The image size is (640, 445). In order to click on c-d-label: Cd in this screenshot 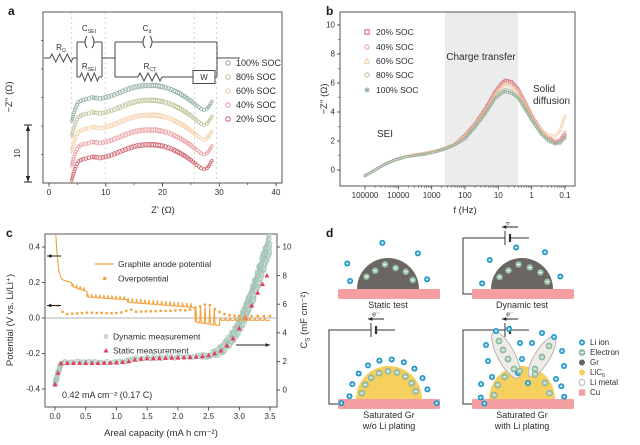, I will do `click(147, 29)`.